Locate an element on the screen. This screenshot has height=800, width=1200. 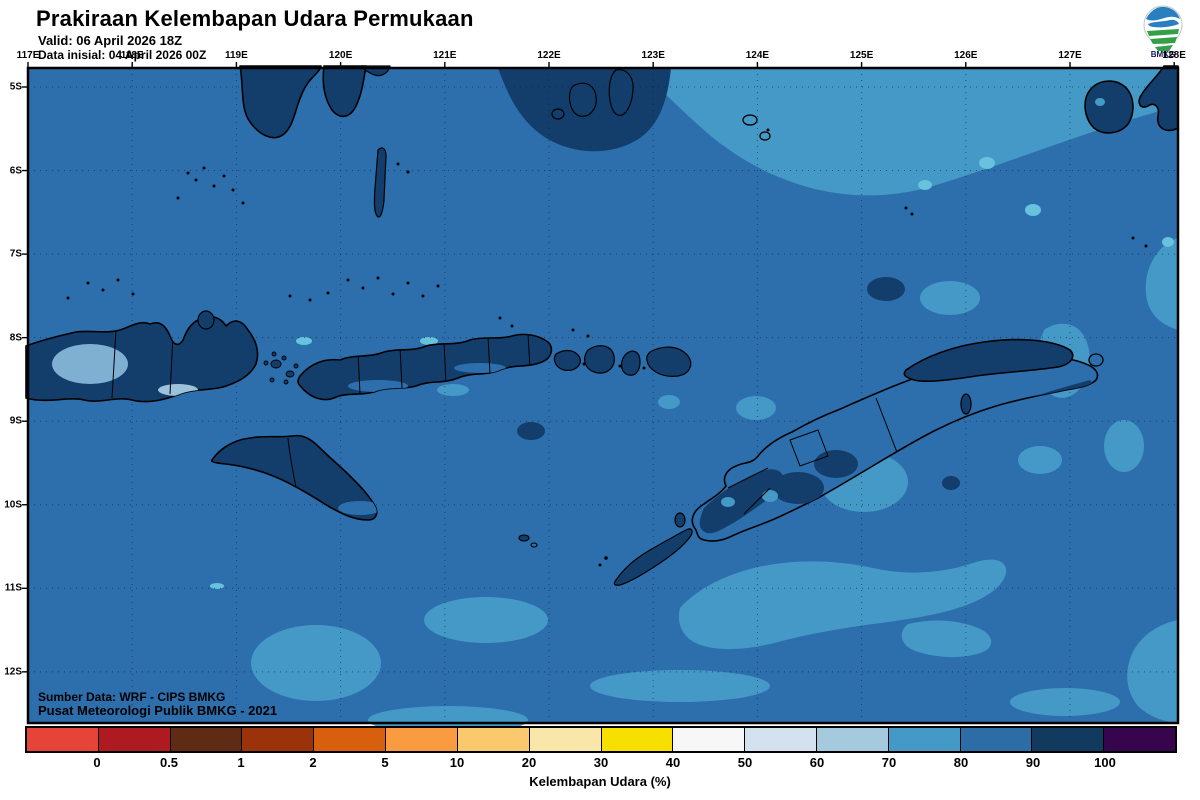
island-buru is located at coordinates (1109, 107).